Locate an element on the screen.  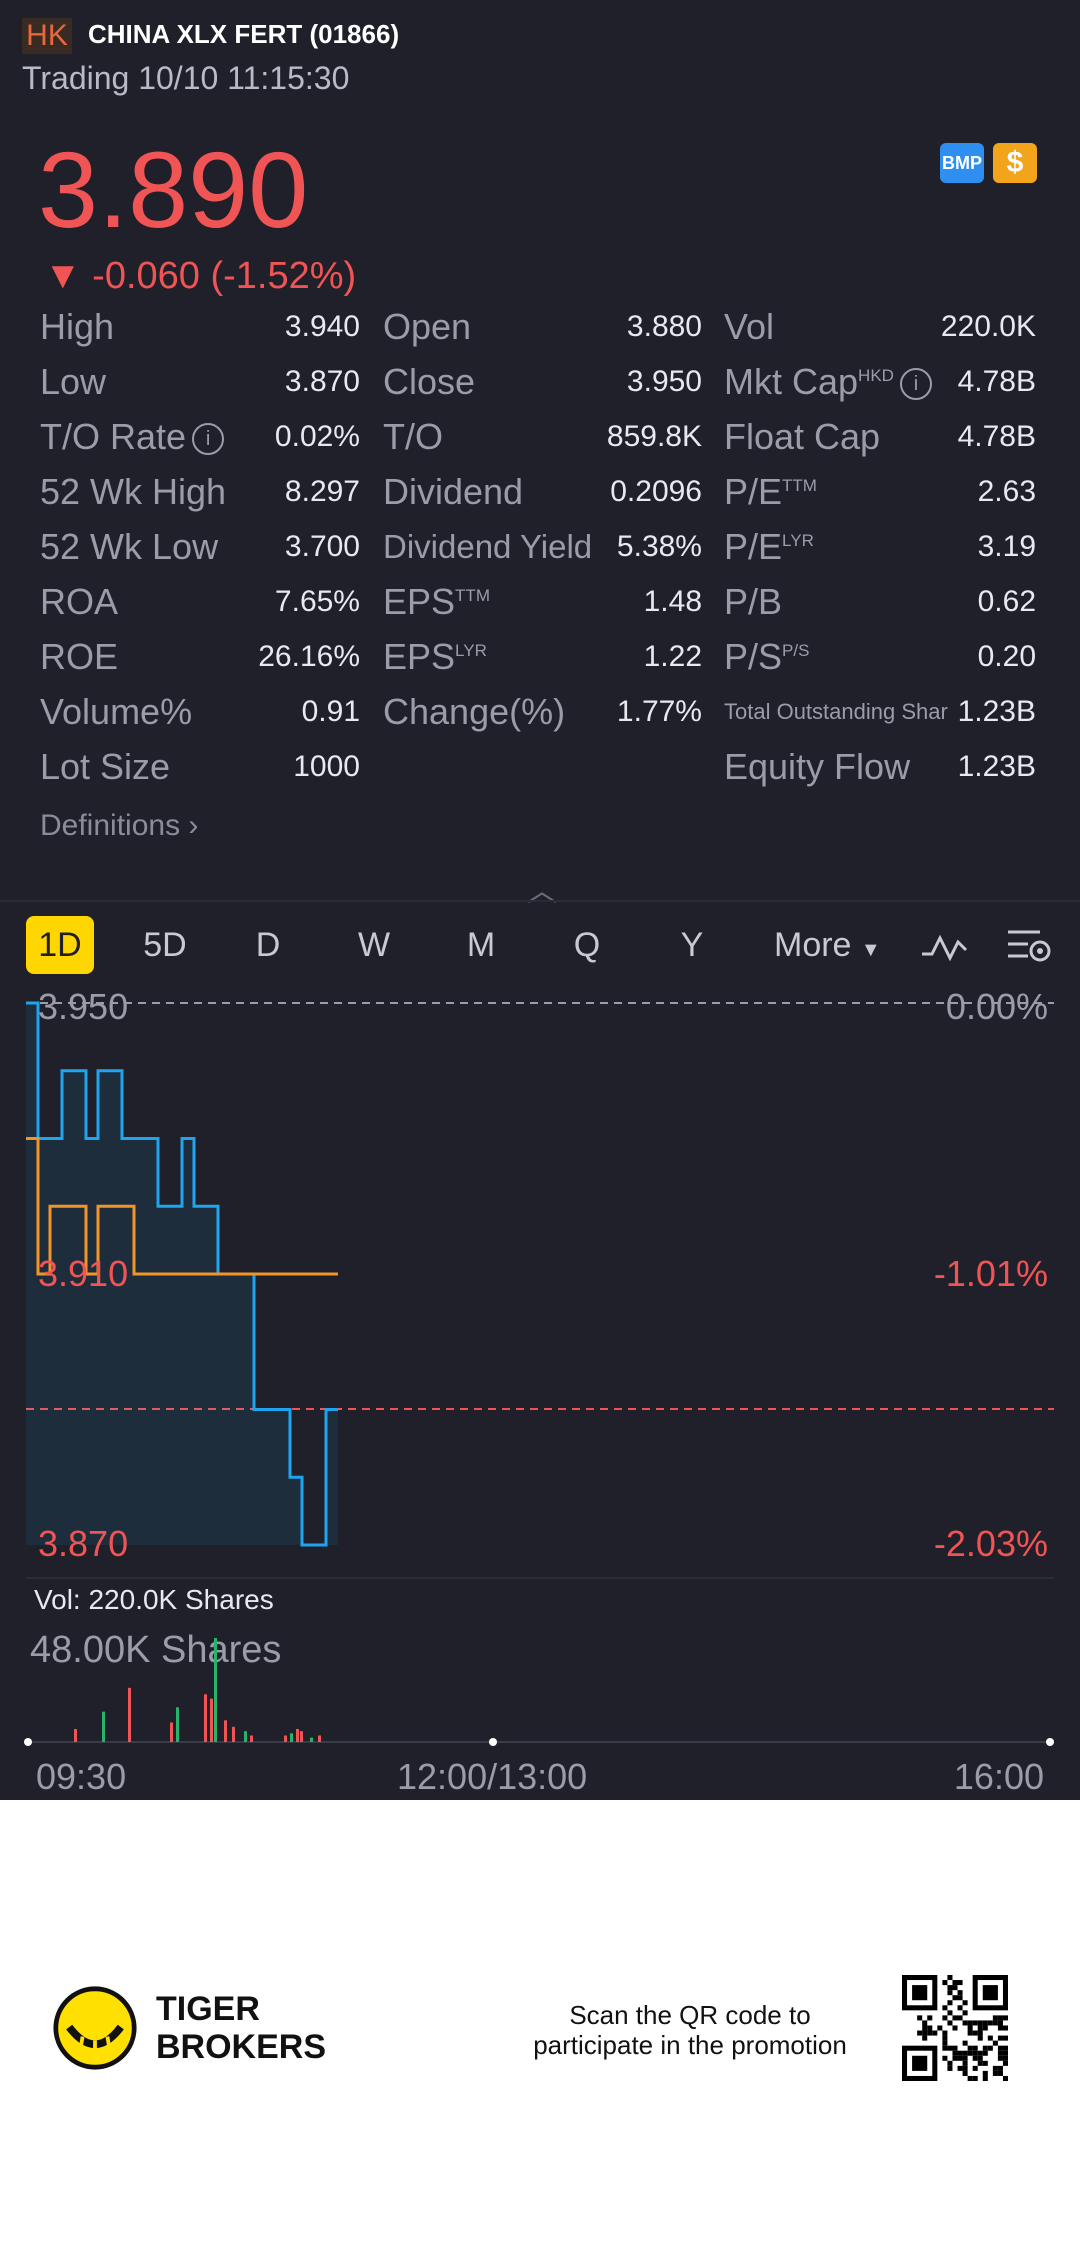
stat-value: 8.297 is located at coordinates (322, 491).